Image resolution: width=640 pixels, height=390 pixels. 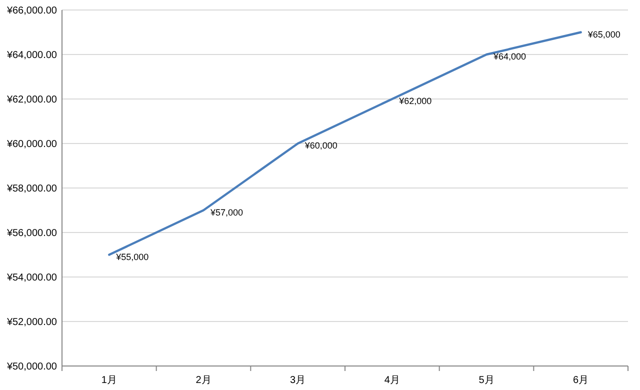 I want to click on y-tick-label: ¥56,000.00, so click(x=32, y=233).